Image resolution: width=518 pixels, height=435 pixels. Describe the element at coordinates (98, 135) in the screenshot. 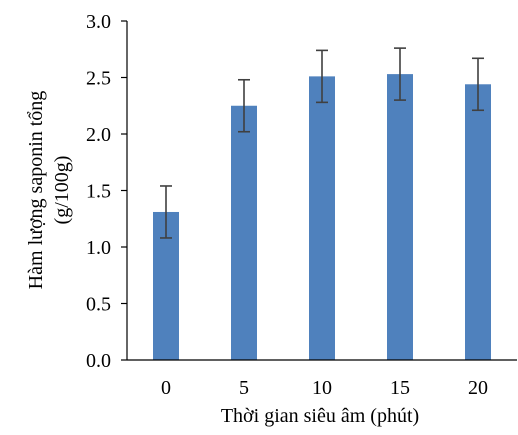

I see `y-tick-label: 2.0` at that location.